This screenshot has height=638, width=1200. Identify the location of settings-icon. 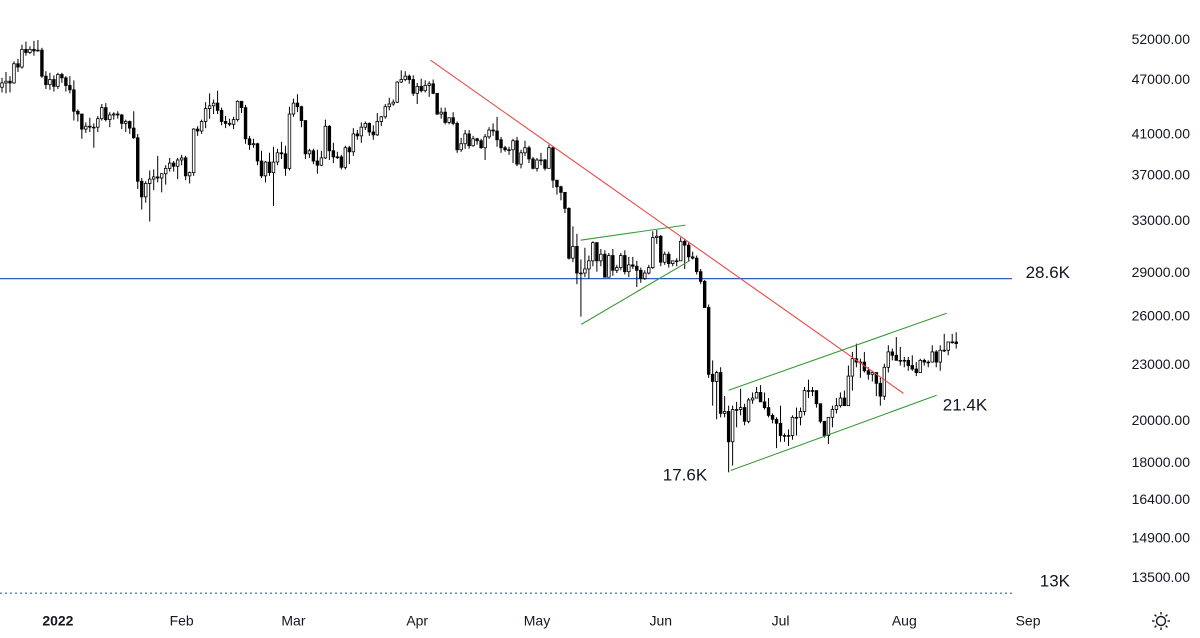
(1161, 621).